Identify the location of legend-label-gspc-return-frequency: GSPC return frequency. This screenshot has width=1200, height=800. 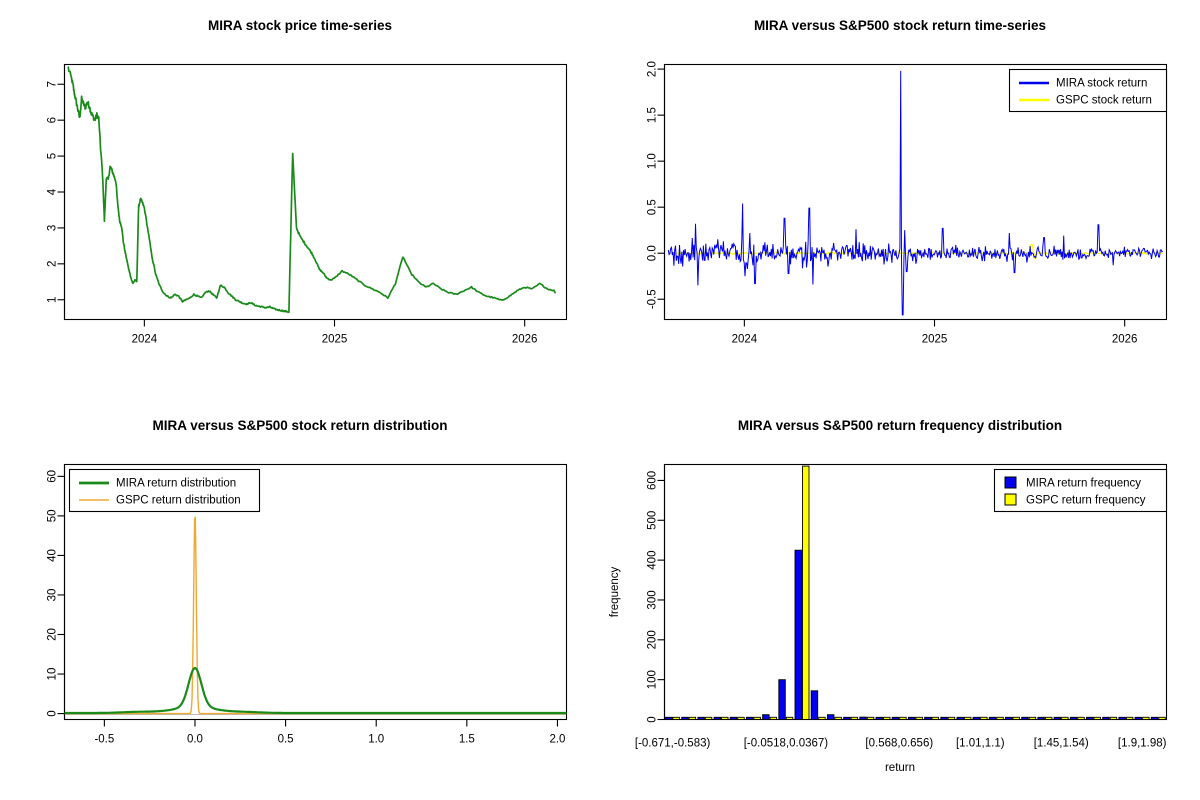
(1086, 501).